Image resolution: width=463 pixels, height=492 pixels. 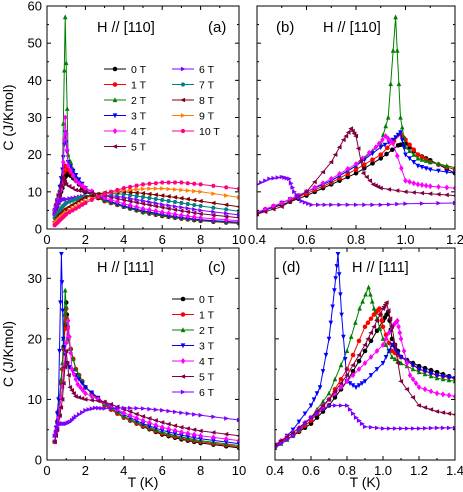 I want to click on panel-label: (c), so click(x=217, y=267).